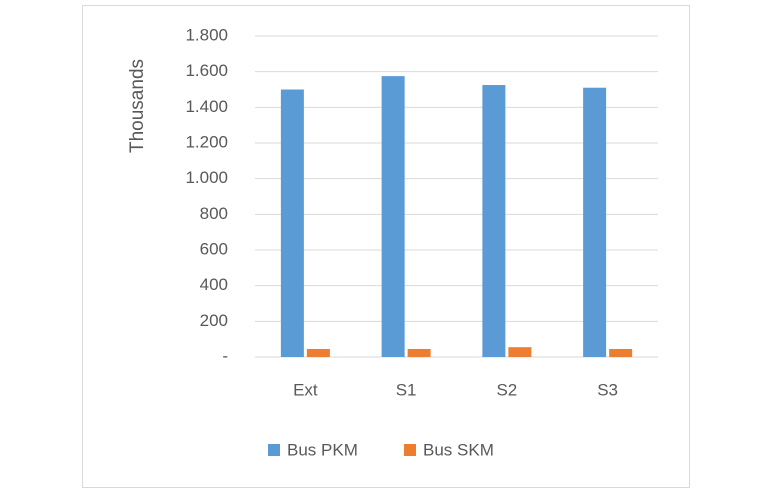  What do you see at coordinates (214, 248) in the screenshot?
I see `y-tick-label: 600` at bounding box center [214, 248].